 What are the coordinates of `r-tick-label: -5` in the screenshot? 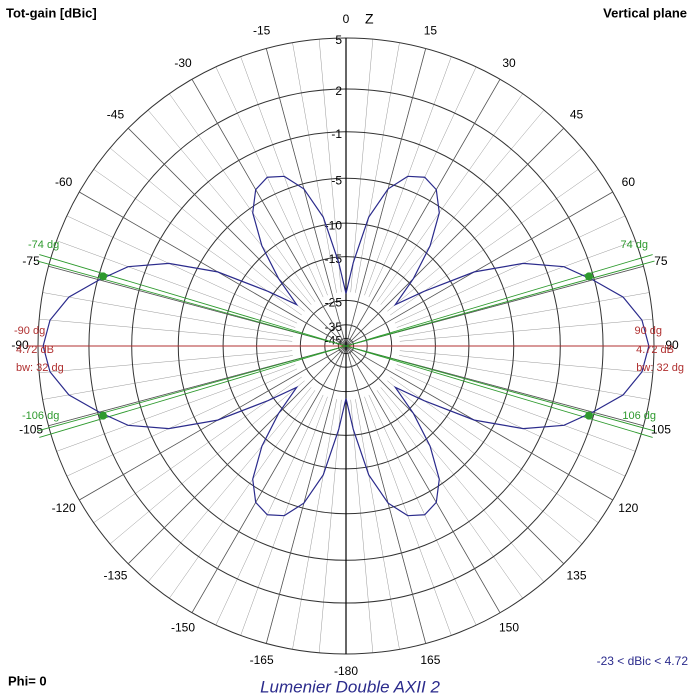 It's located at (336, 180).